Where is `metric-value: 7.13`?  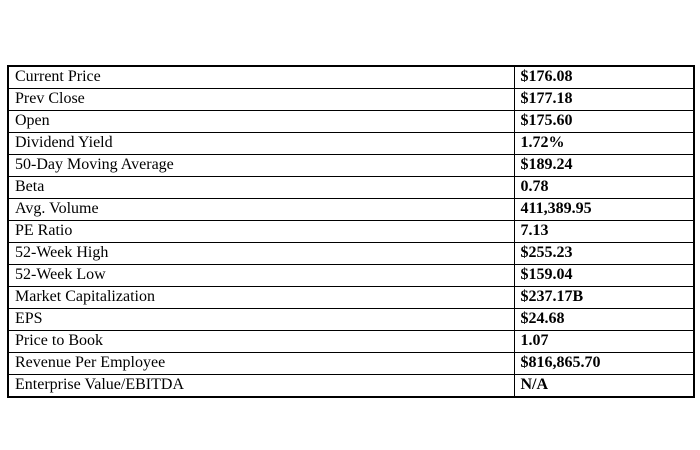 metric-value: 7.13 is located at coordinates (604, 231).